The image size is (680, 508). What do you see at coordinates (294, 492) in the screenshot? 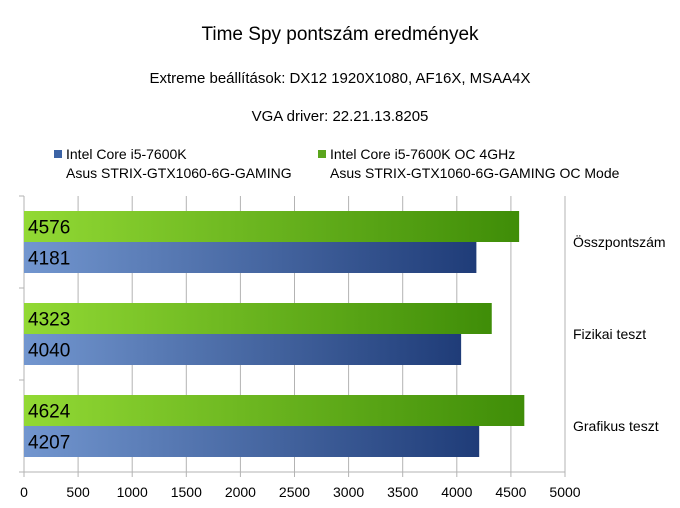
I see `x-tick-label: 2500` at bounding box center [294, 492].